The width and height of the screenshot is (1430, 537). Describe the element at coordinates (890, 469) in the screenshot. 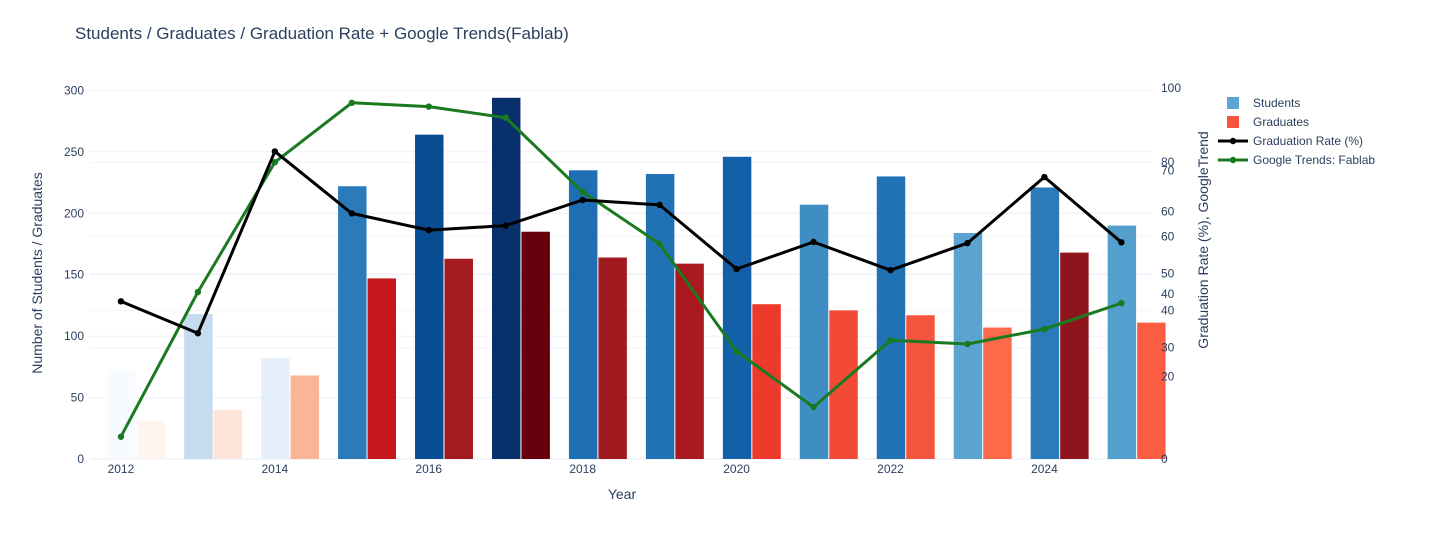

I see `x-tick-label: 2022` at that location.